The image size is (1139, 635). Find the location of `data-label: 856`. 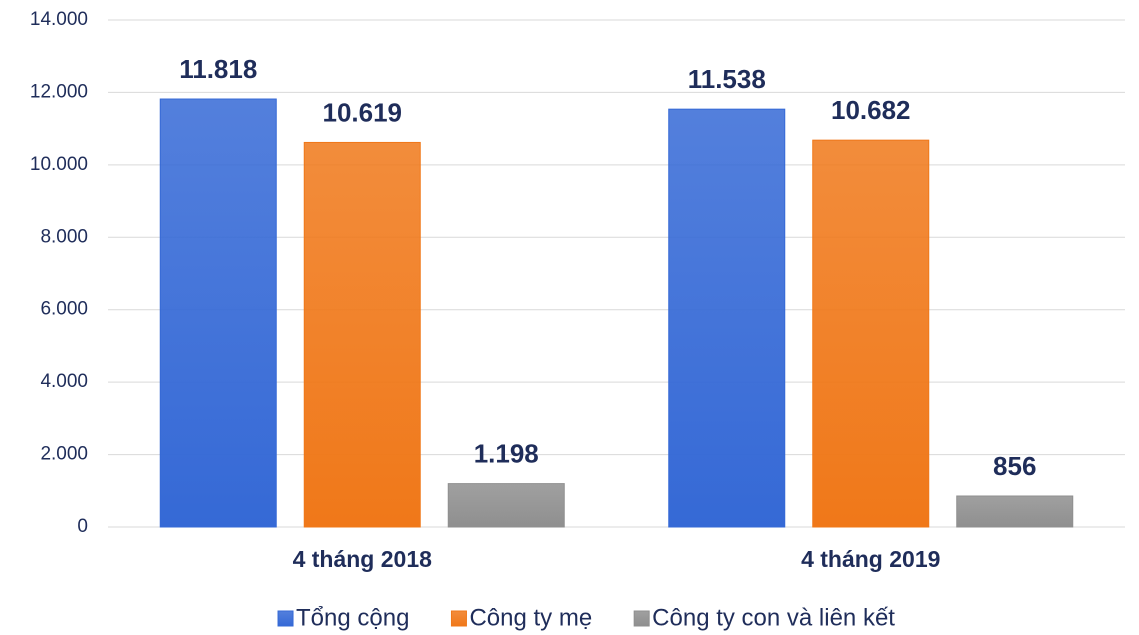

data-label: 856 is located at coordinates (1014, 466).